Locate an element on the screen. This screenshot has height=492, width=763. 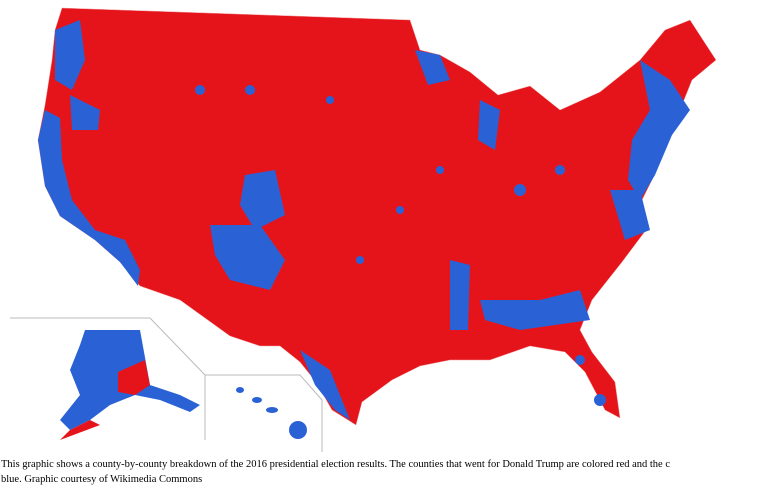
alaska-tail is located at coordinates (80, 430).